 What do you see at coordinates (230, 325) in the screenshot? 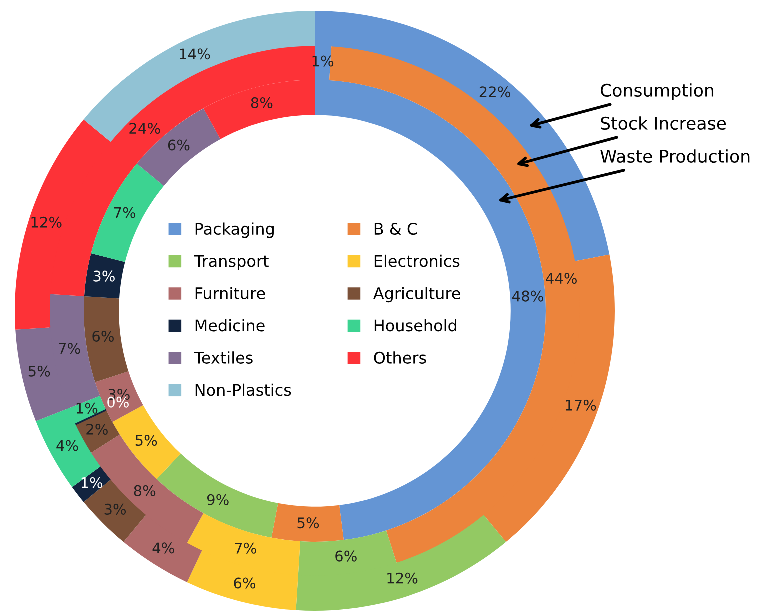
I see `legend-label: Medicine` at bounding box center [230, 325].